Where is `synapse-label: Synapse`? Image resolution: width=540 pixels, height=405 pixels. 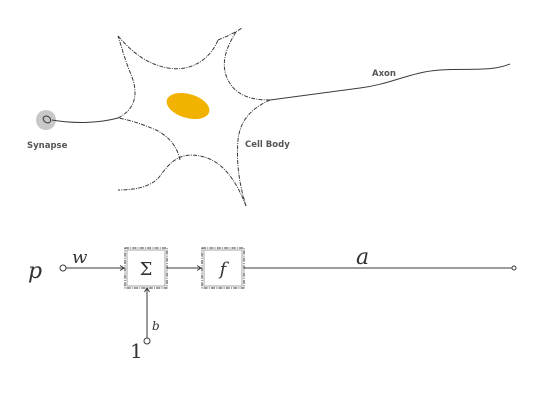 synapse-label: Synapse is located at coordinates (47, 146).